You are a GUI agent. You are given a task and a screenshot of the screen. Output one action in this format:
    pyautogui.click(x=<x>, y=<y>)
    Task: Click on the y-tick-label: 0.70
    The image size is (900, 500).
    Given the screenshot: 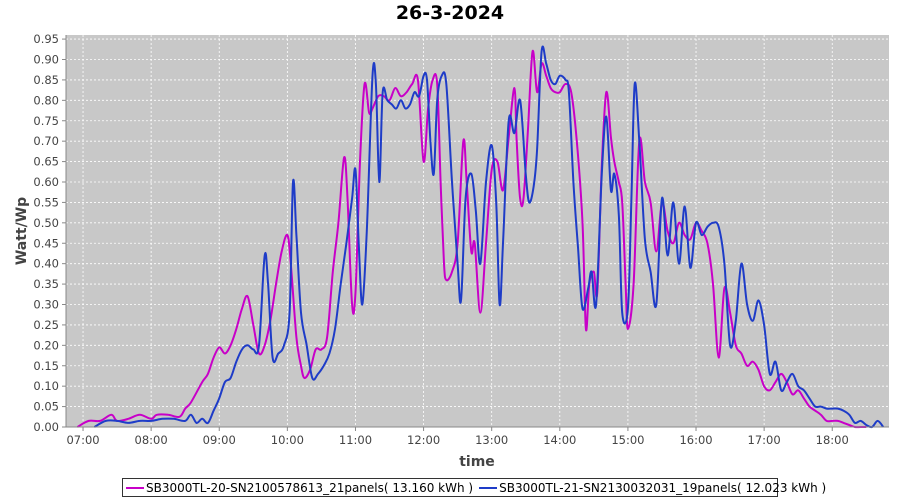 What is the action you would take?
    pyautogui.click(x=46, y=141)
    